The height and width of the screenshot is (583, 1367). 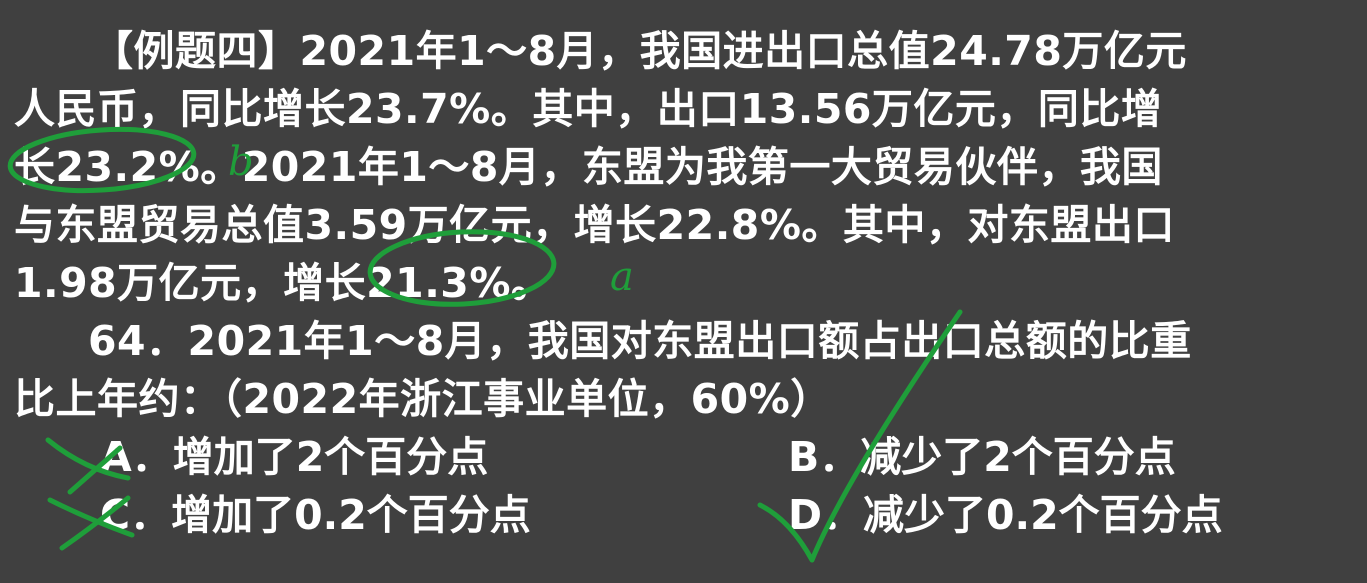 I want to click on problem-line-5: 1.98万亿元，增长21.3%。, so click(x=283, y=283).